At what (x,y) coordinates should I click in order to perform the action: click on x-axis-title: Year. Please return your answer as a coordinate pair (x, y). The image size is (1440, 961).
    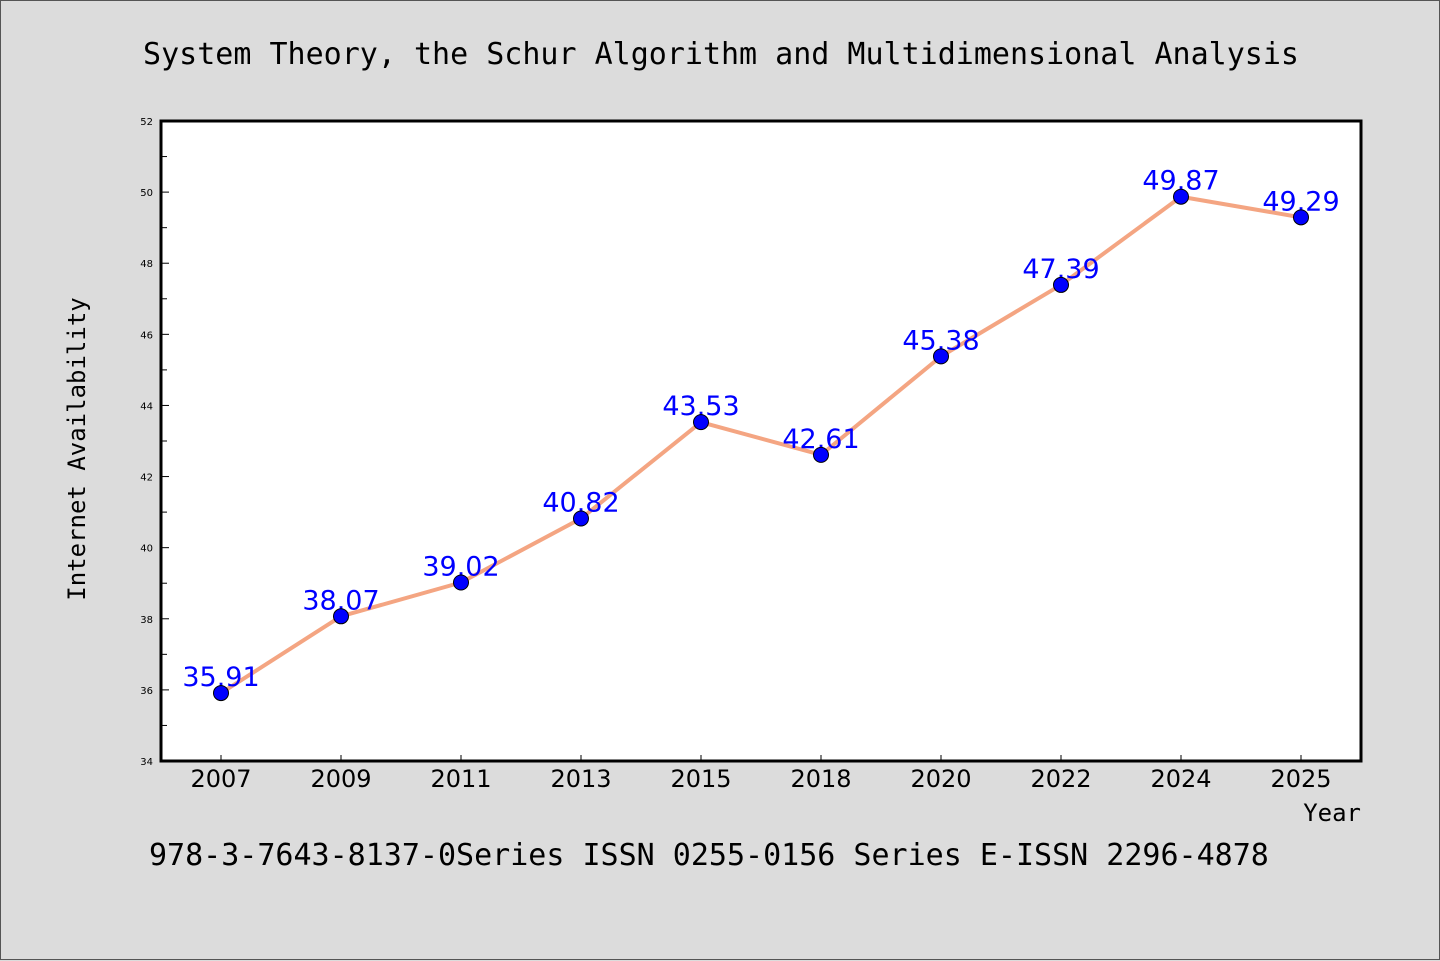
    Looking at the image, I should click on (1332, 813).